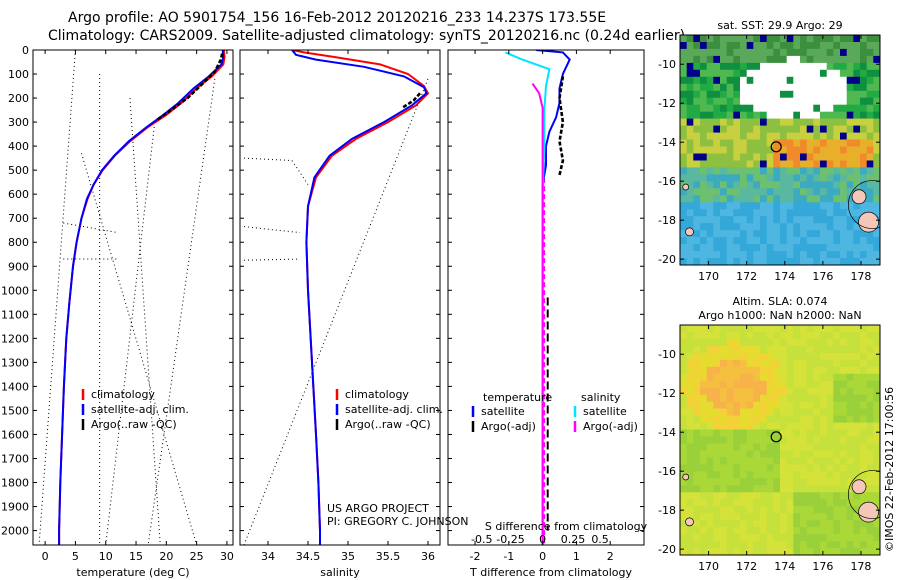  I want to click on island-shape, so click(859, 487).